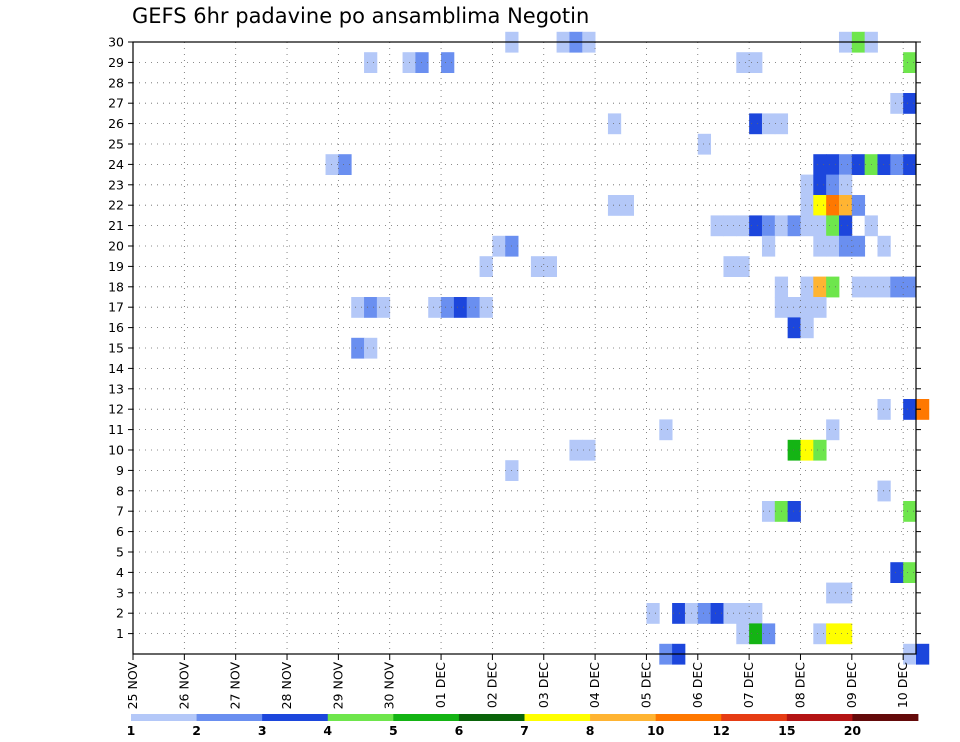 Image resolution: width=960 pixels, height=742 pixels. Describe the element at coordinates (116, 205) in the screenshot. I see `y-tick-label: 22` at that location.